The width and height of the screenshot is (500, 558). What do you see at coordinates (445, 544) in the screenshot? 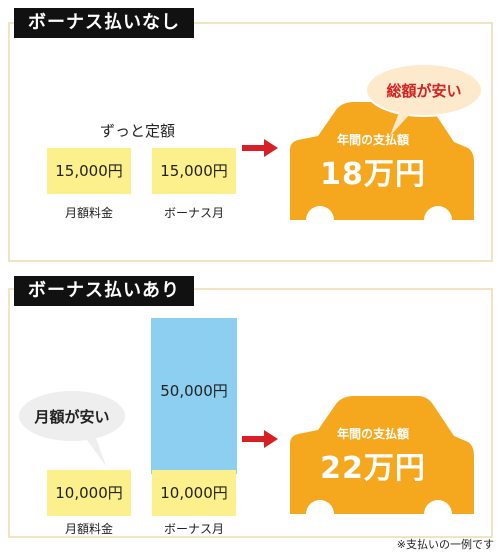
I see `footnote: ※支払いの一例です` at bounding box center [445, 544].